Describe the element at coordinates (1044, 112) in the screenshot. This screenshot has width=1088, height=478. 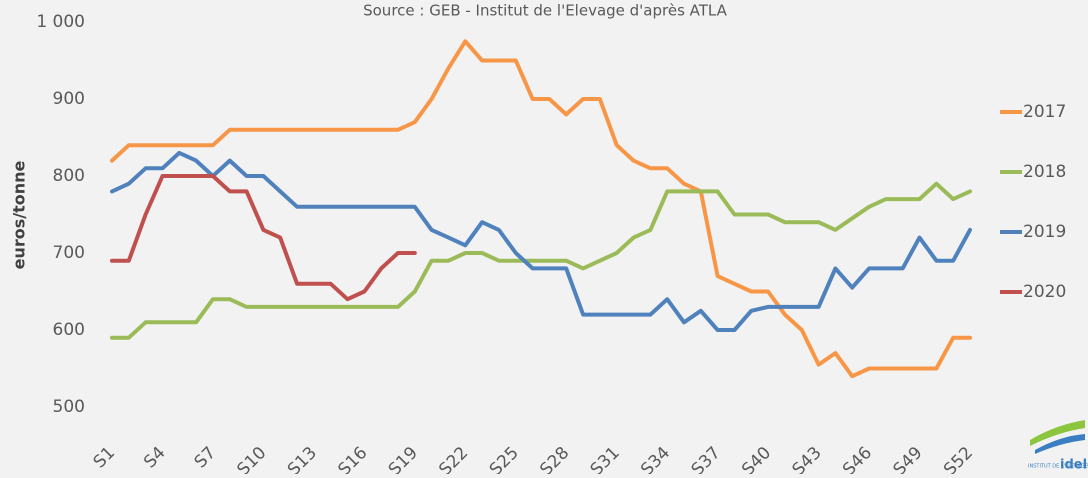
I see `legend-label: 2017` at that location.